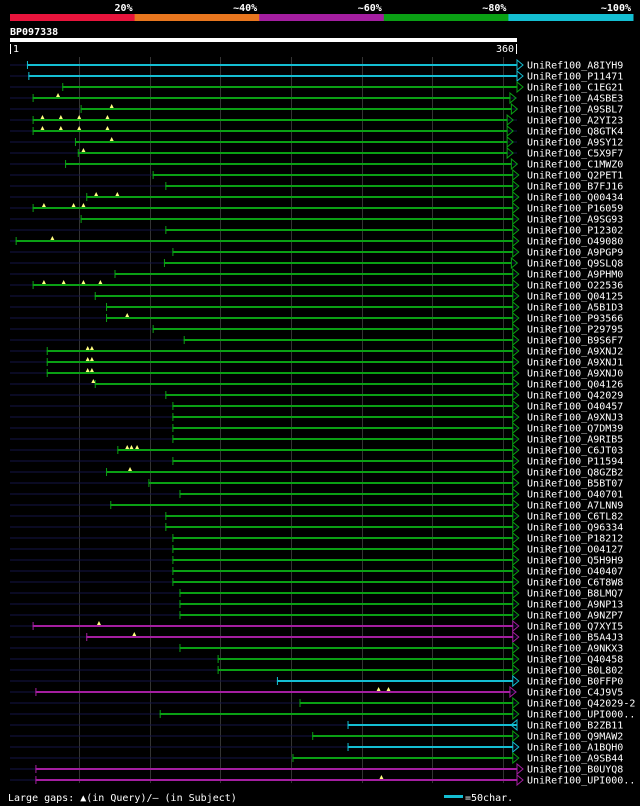 The image size is (640, 806). Describe the element at coordinates (316, 164) in the screenshot. I see `hit-row: UniRef100_C1MWZ0` at that location.